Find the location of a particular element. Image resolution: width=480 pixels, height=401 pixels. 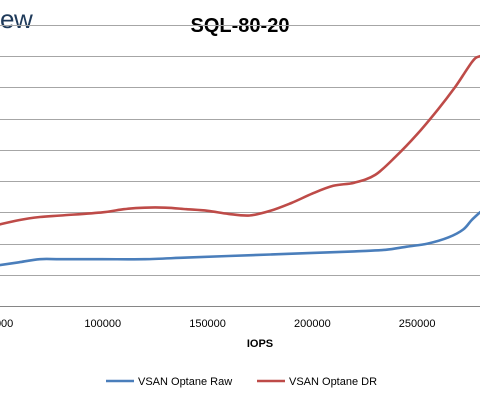

x-tick-labels: 50000 100000 150000 200000 250000 is located at coordinates (217, 324).